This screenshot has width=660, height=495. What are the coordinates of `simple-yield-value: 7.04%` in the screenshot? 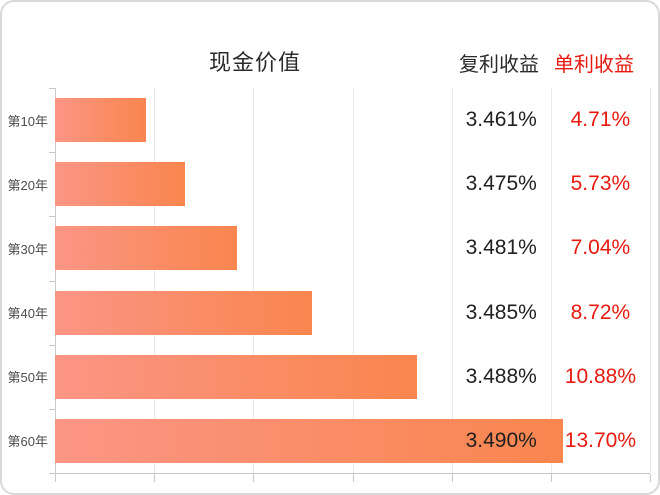 It's located at (600, 248).